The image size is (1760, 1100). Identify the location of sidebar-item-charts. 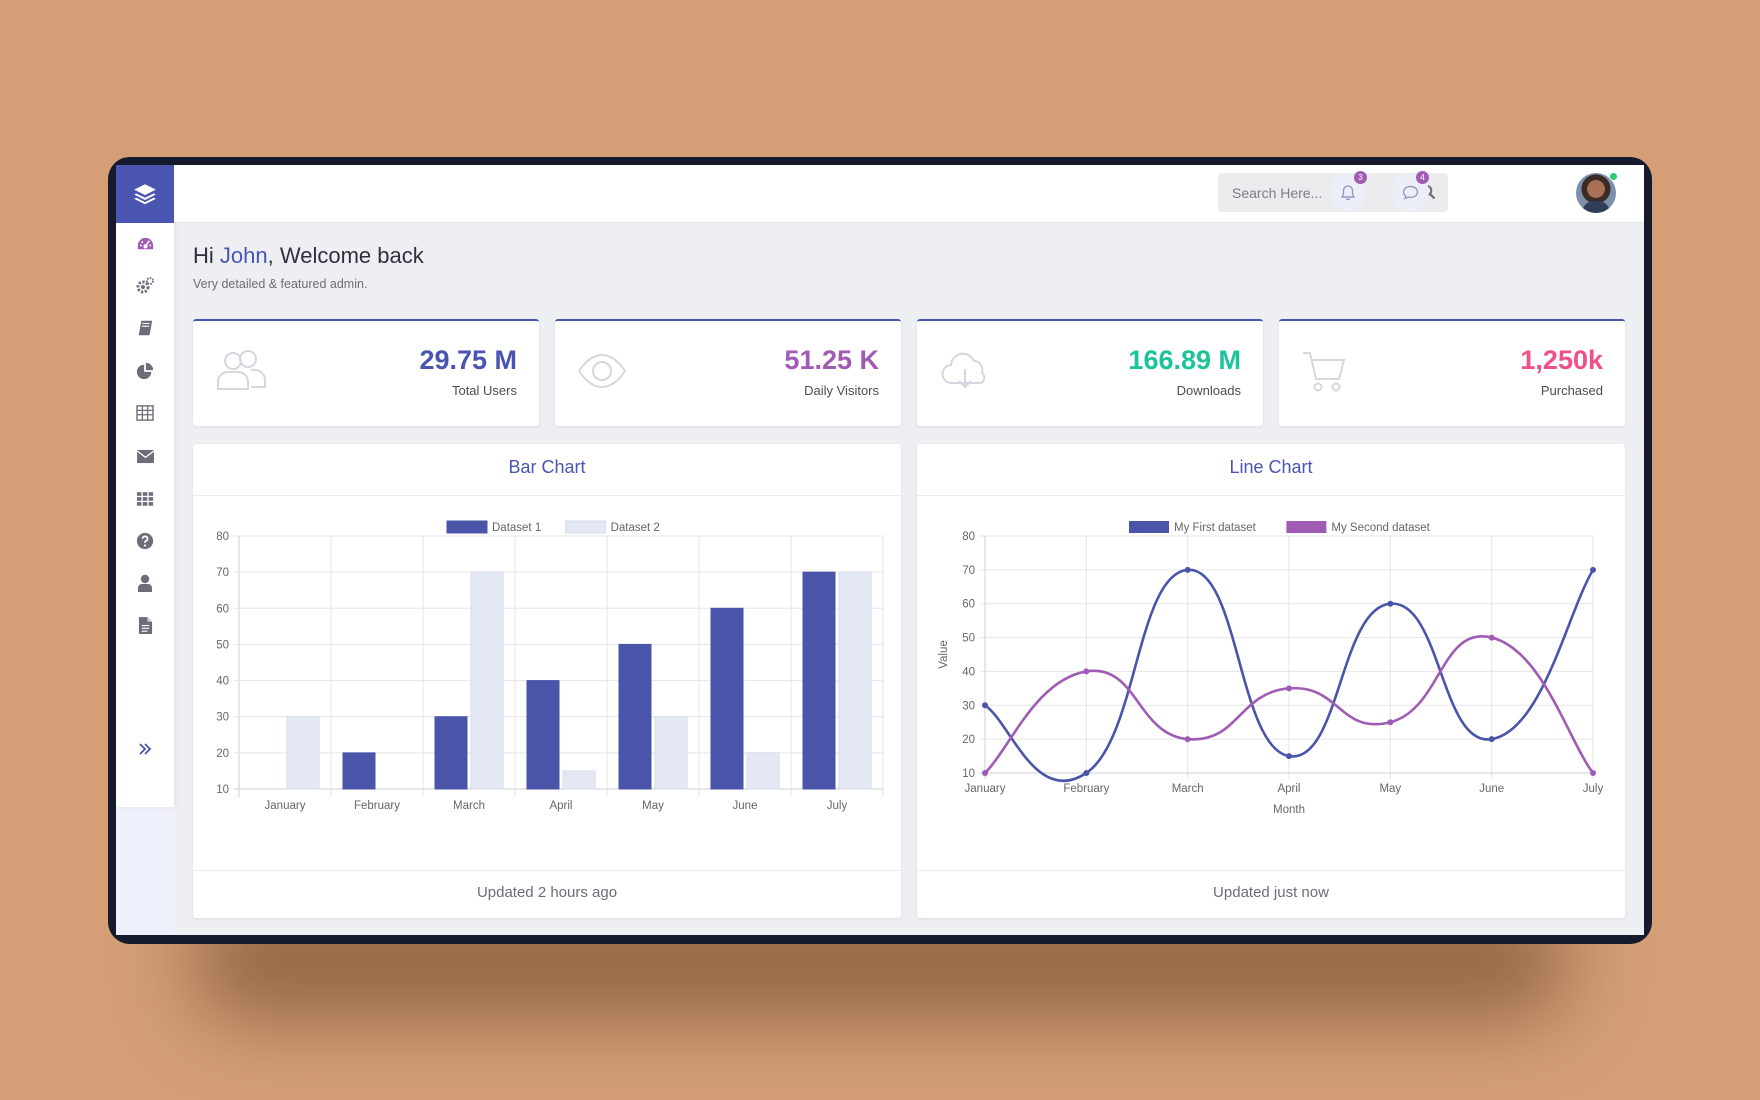
(145, 371).